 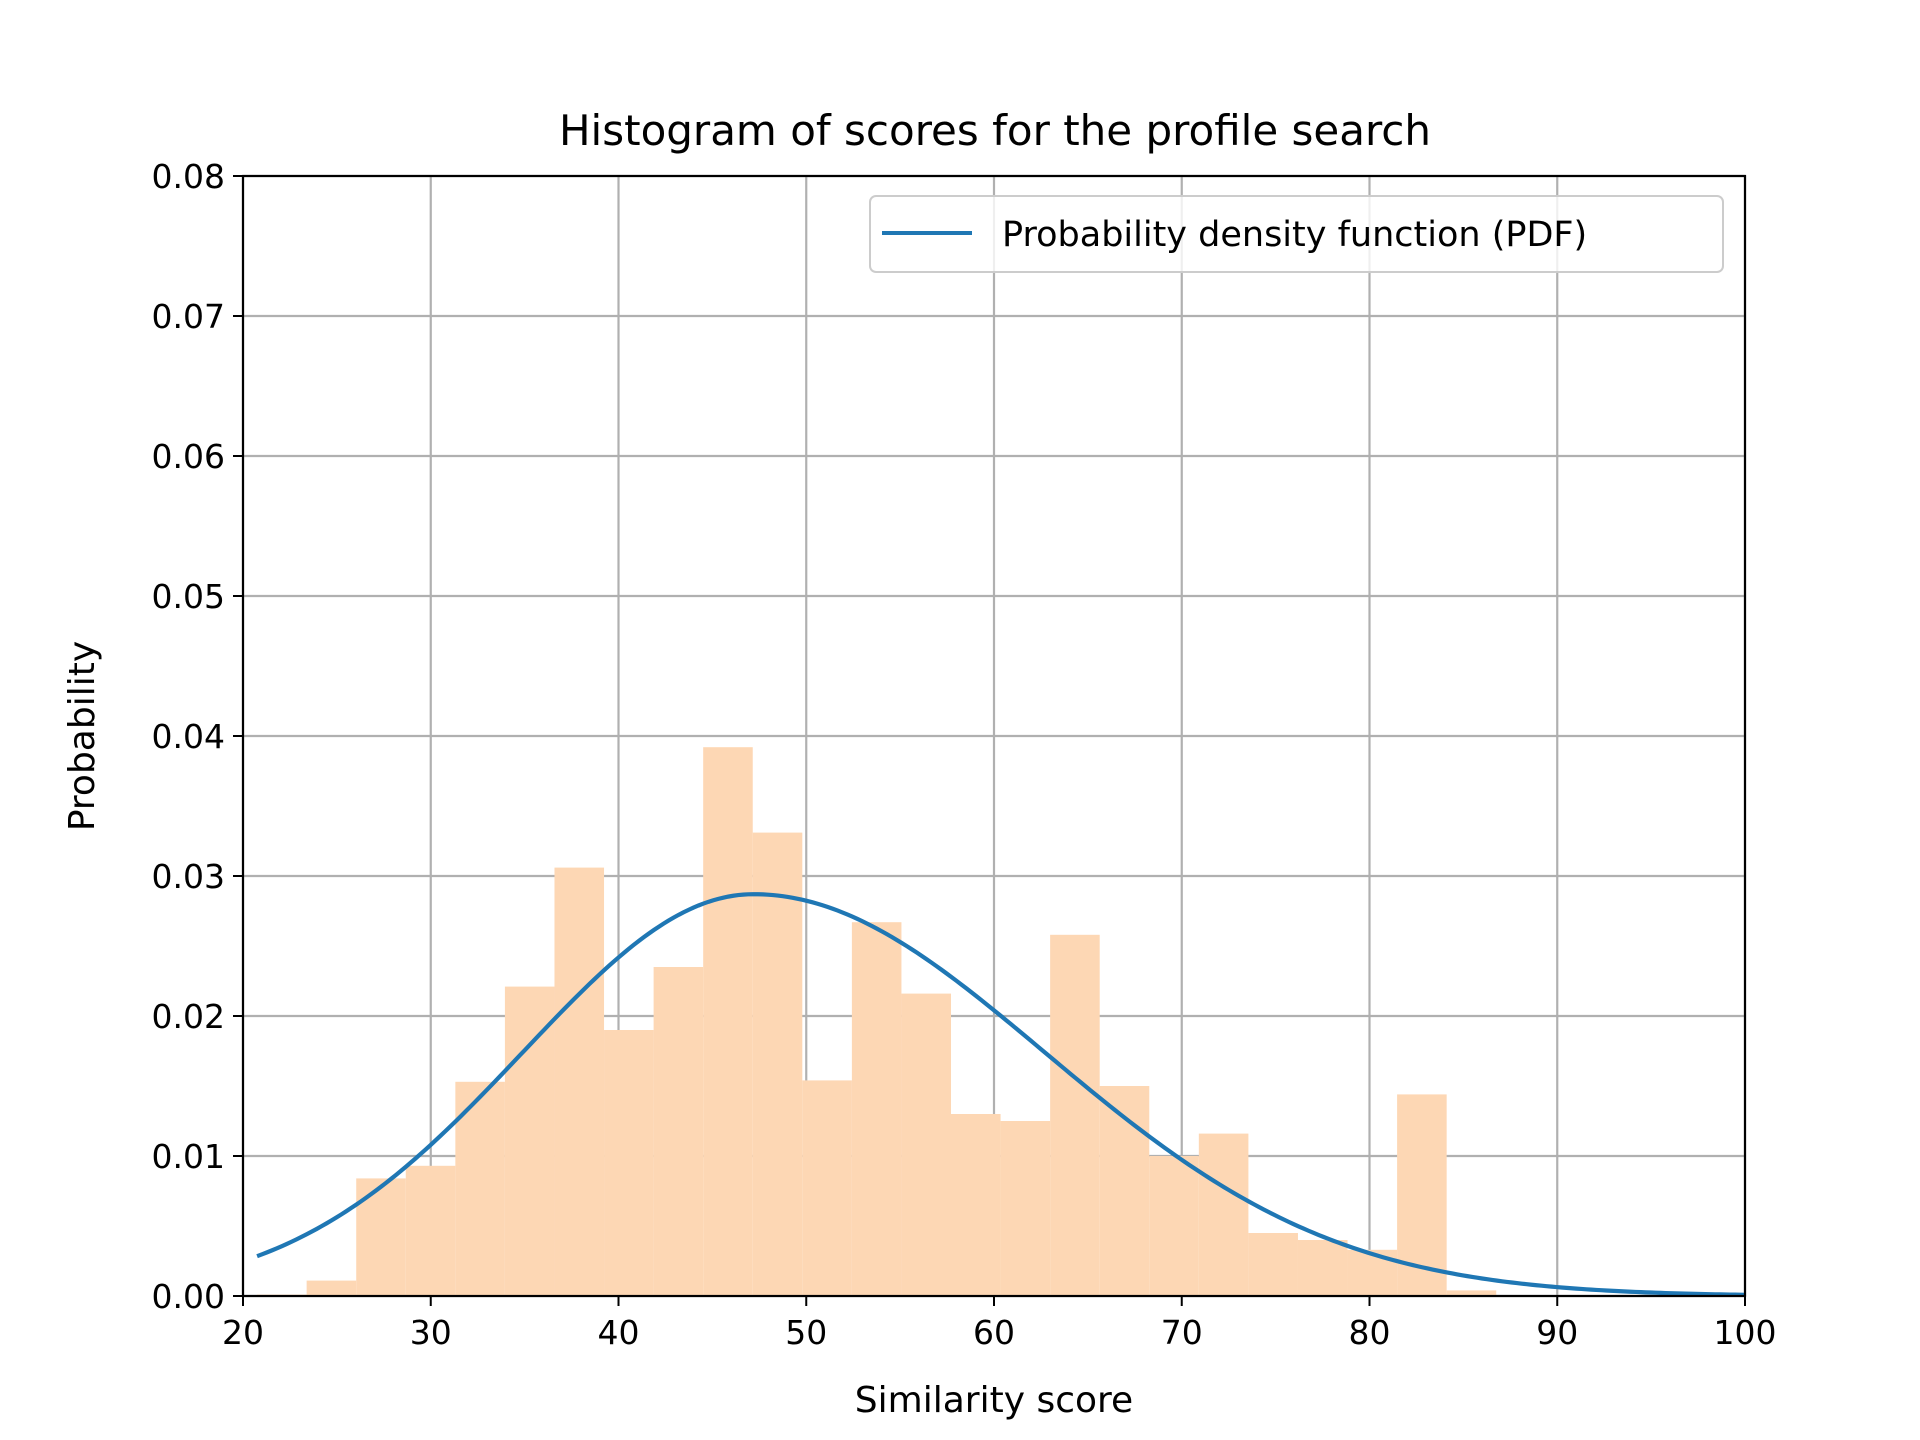 I want to click on x-tick-label: 100, so click(x=1745, y=1332).